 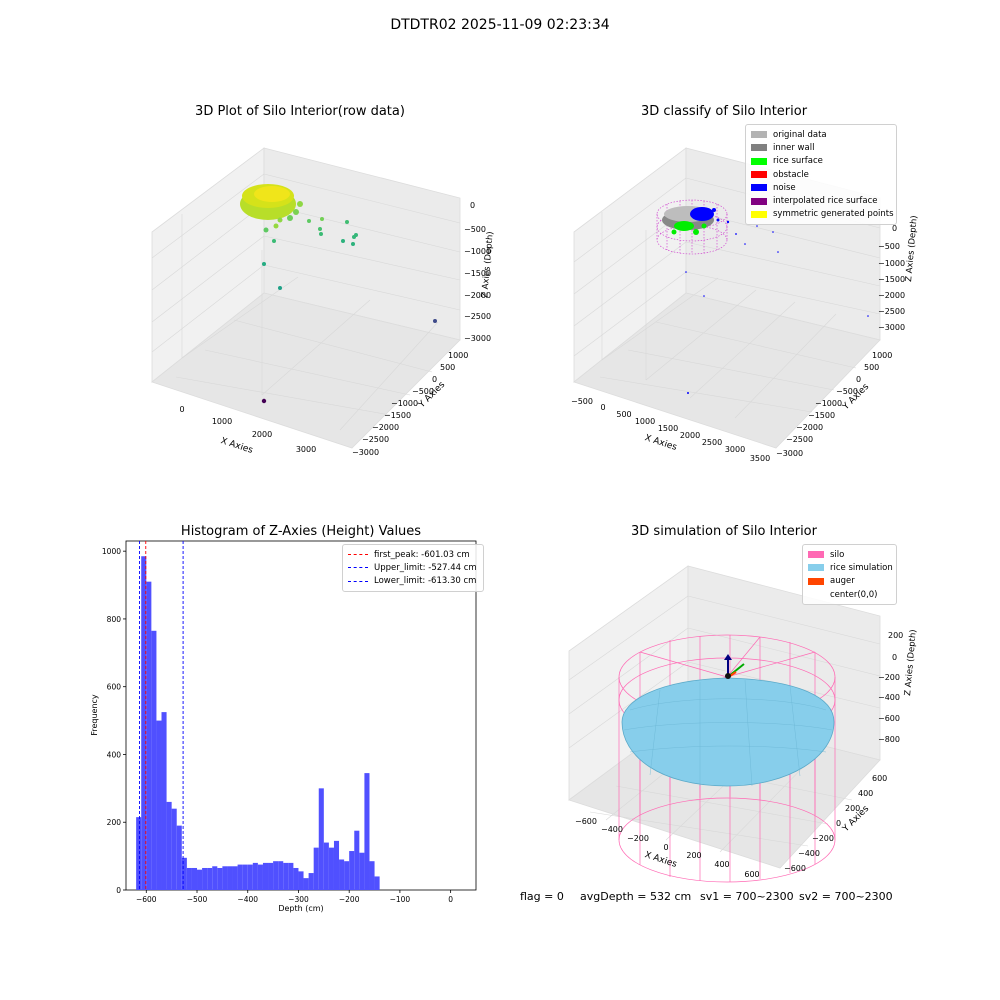 I want to click on legend-label: silo, so click(x=837, y=554).